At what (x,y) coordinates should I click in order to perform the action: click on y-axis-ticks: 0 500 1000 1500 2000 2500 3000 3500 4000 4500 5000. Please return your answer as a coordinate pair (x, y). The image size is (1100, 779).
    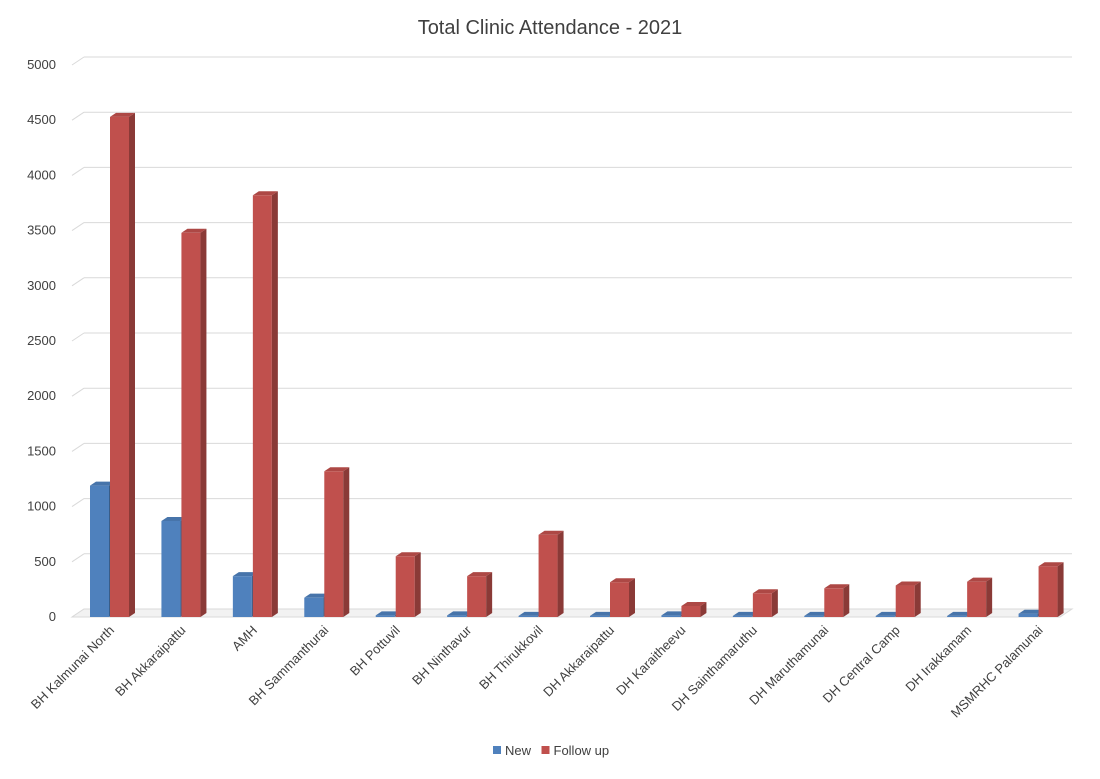
    Looking at the image, I should click on (41, 340).